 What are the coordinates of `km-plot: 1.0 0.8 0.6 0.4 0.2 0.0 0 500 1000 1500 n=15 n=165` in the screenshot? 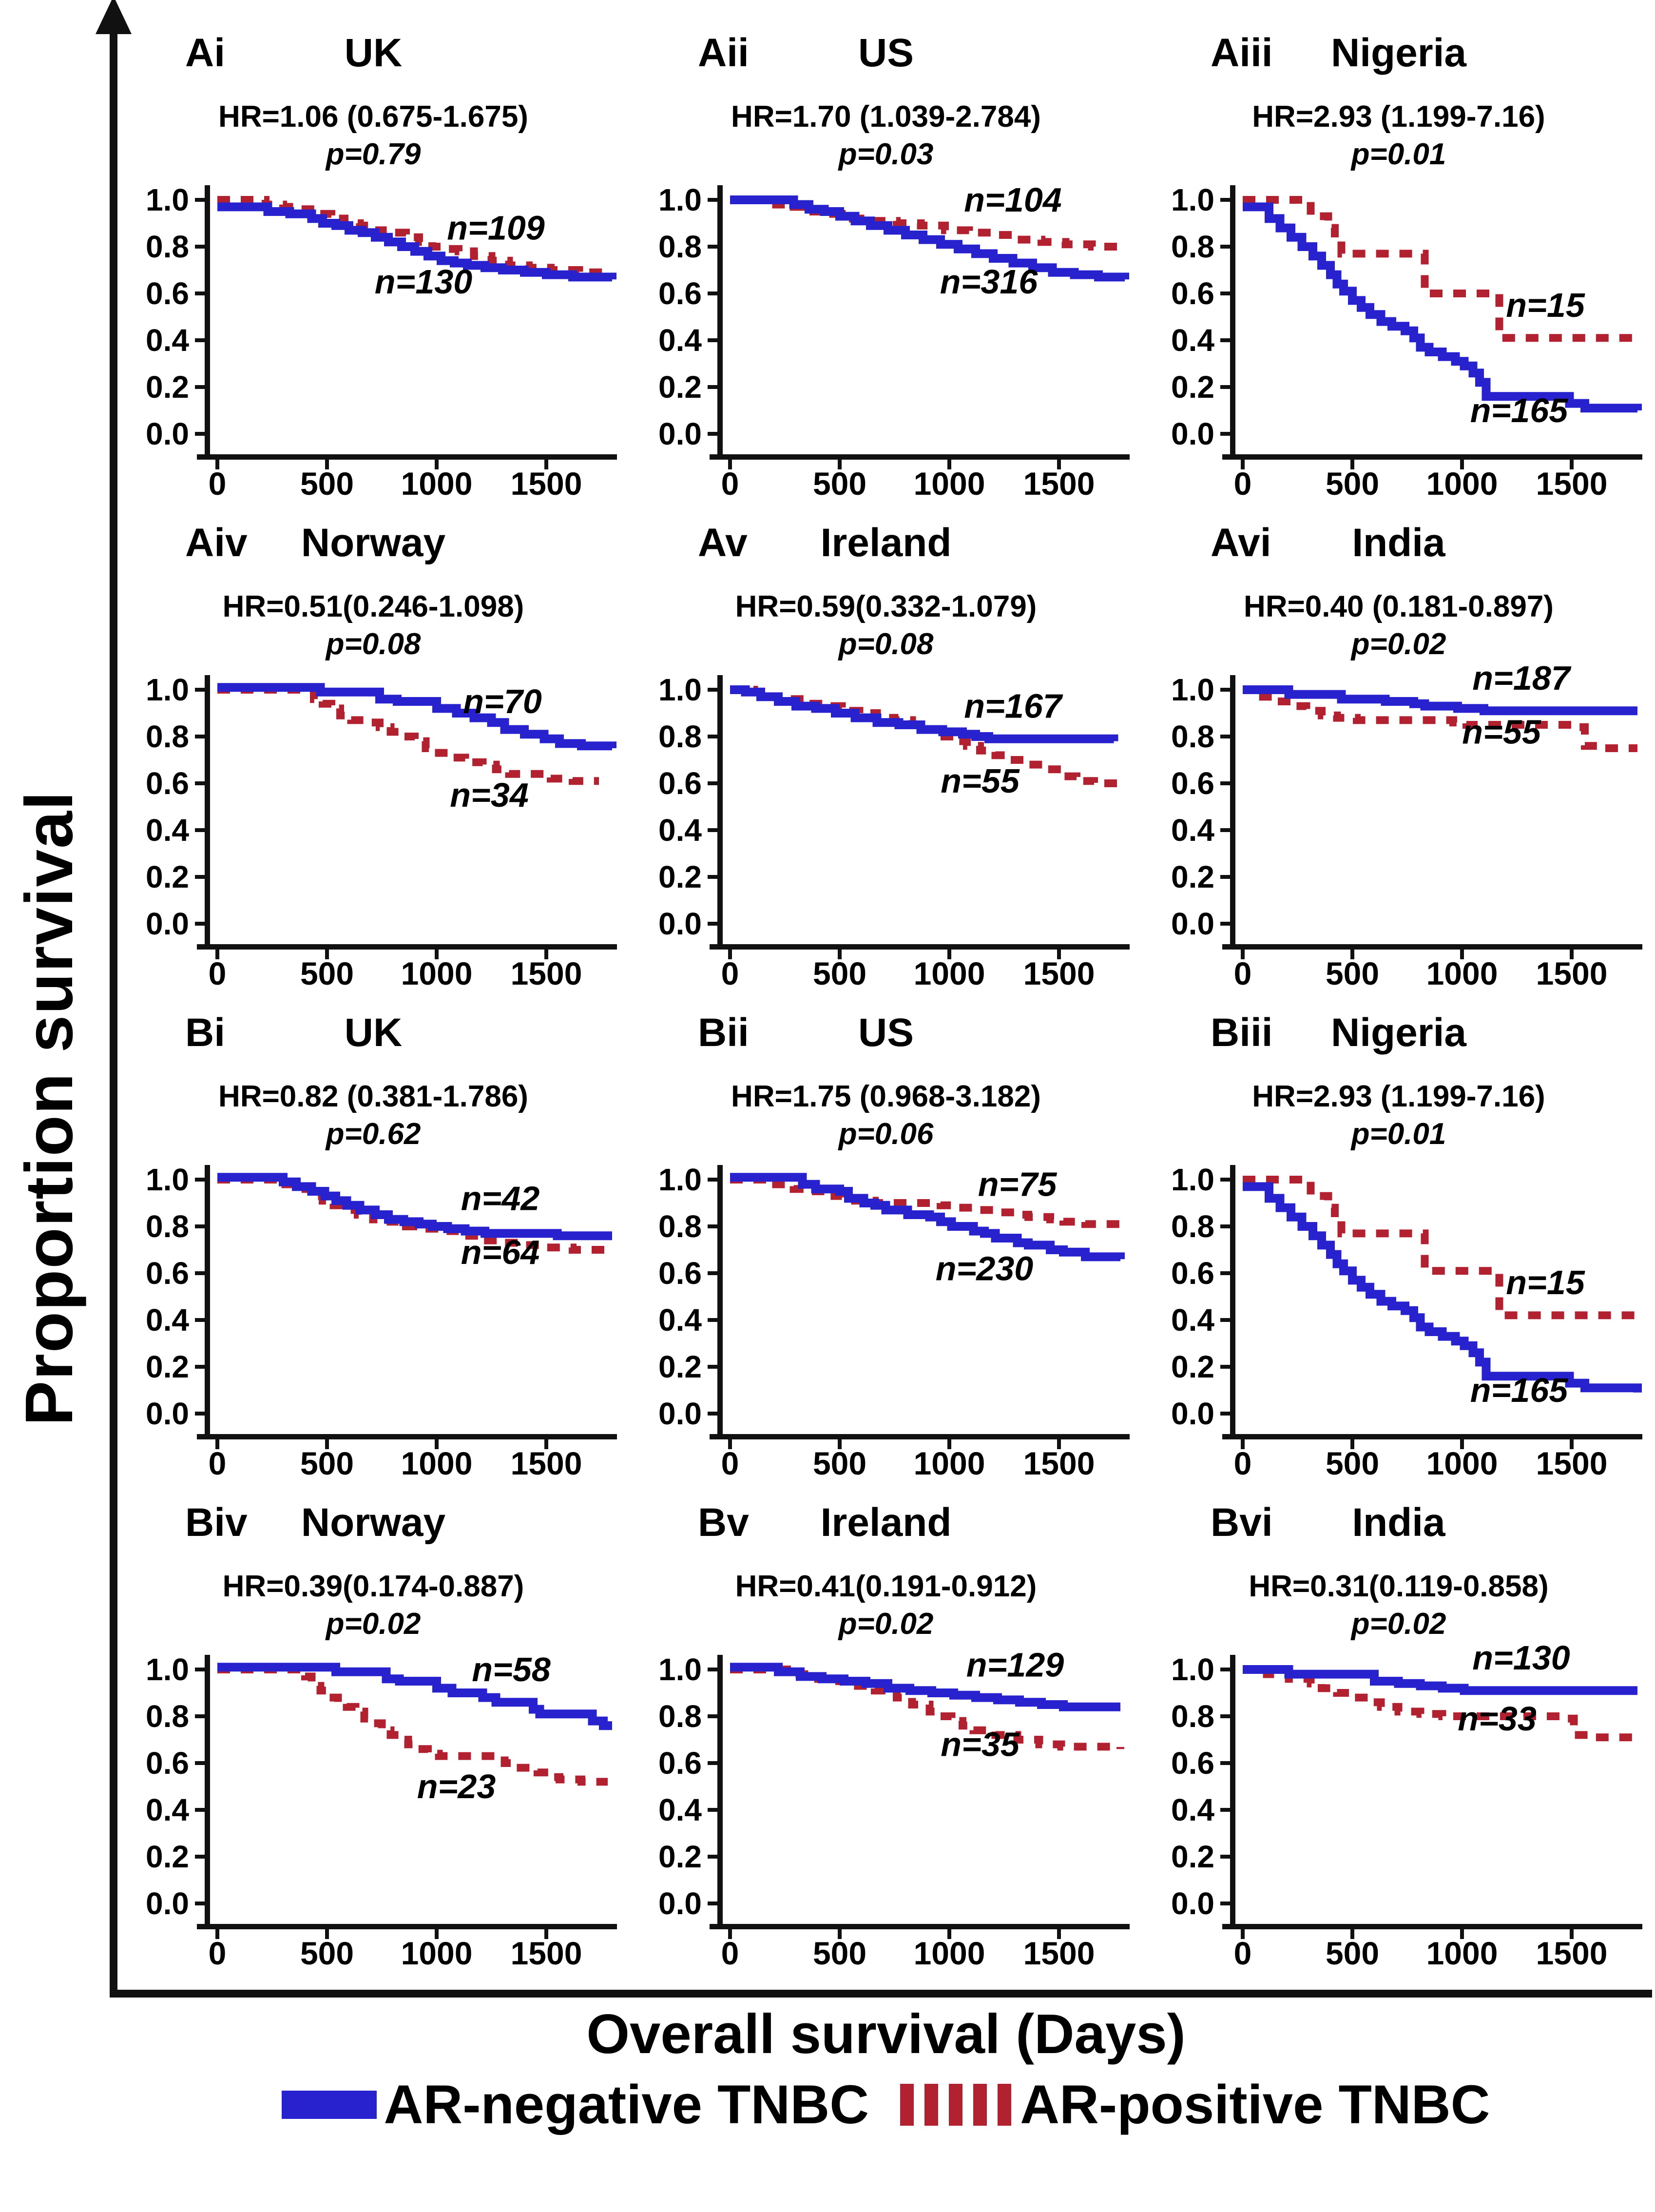 It's located at (1406, 339).